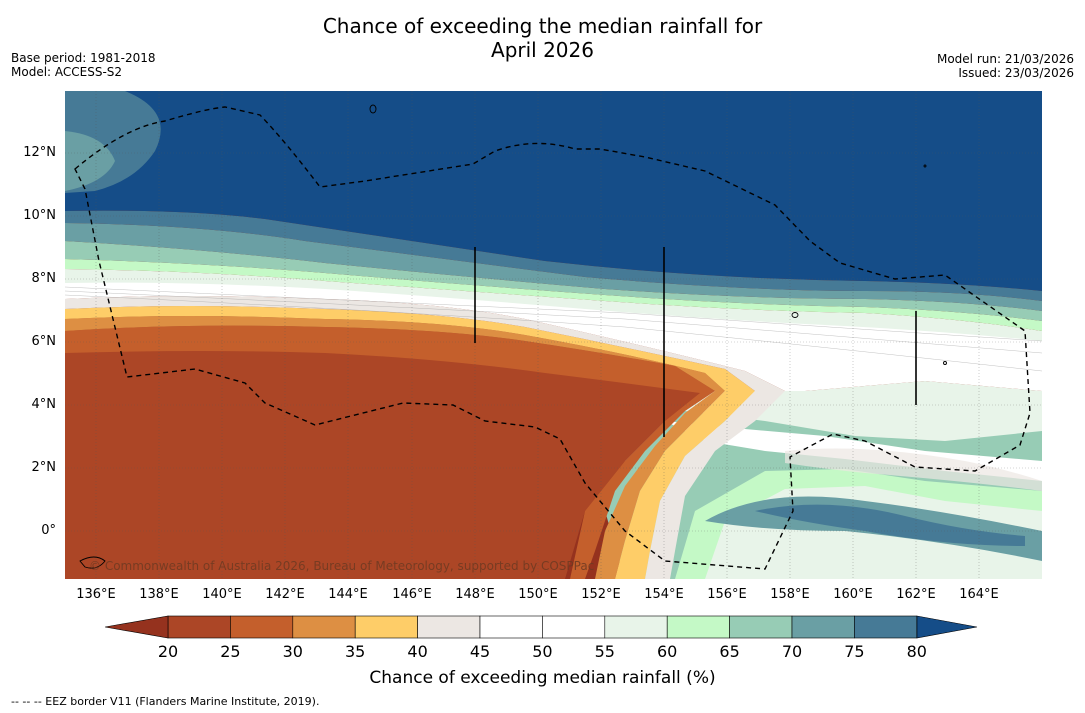 The image size is (1085, 713). Describe the element at coordinates (39, 215) in the screenshot. I see `lat-label-10n: 10°N` at that location.